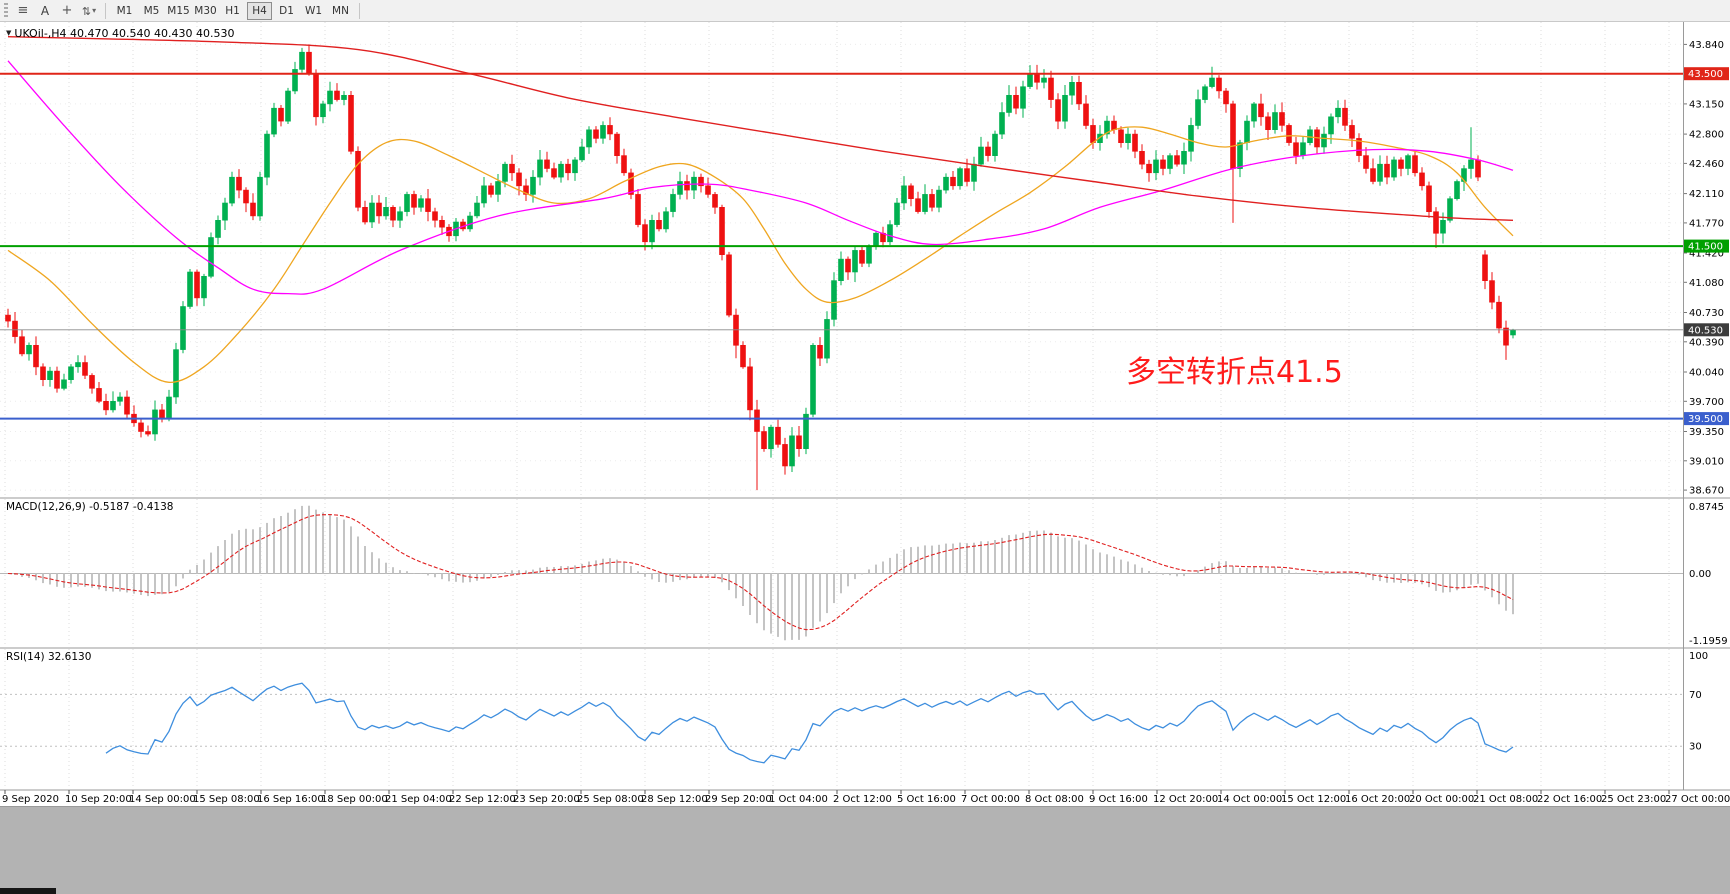 Image resolution: width=1730 pixels, height=894 pixels. I want to click on svg-text: 100, so click(1698, 656).